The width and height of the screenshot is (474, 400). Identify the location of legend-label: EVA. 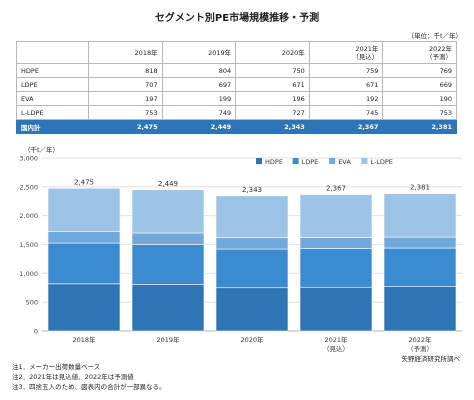
(344, 162).